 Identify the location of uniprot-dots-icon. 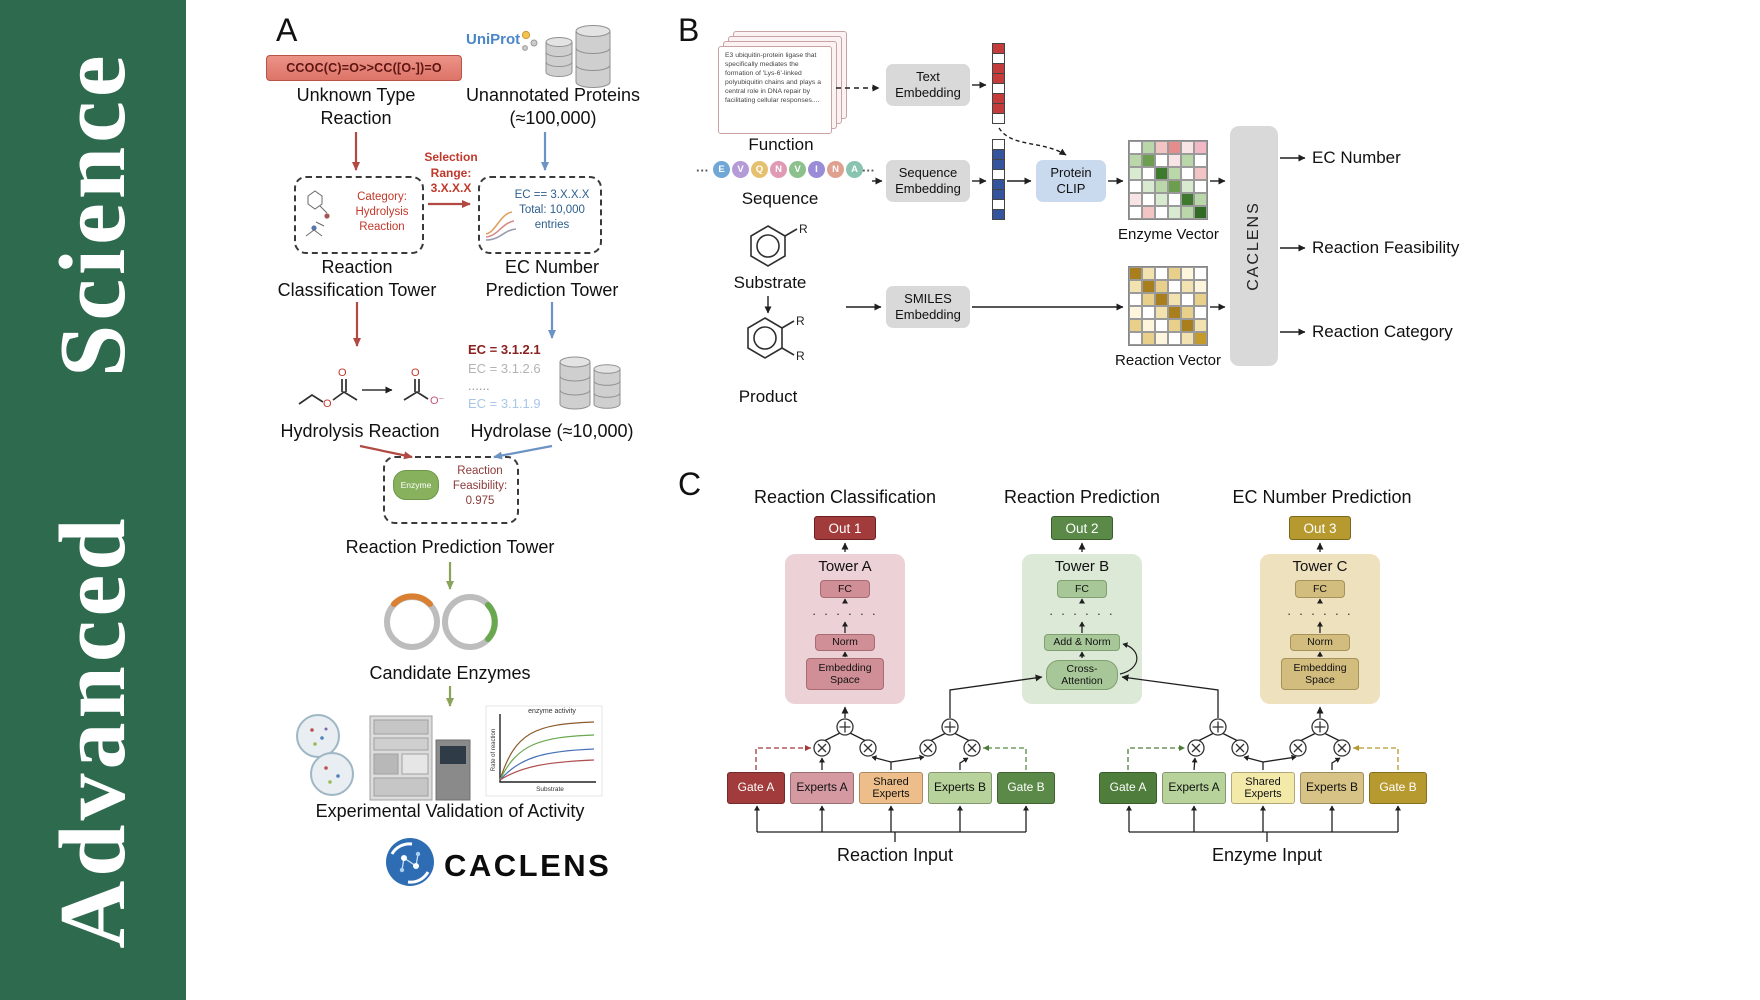
(529, 40).